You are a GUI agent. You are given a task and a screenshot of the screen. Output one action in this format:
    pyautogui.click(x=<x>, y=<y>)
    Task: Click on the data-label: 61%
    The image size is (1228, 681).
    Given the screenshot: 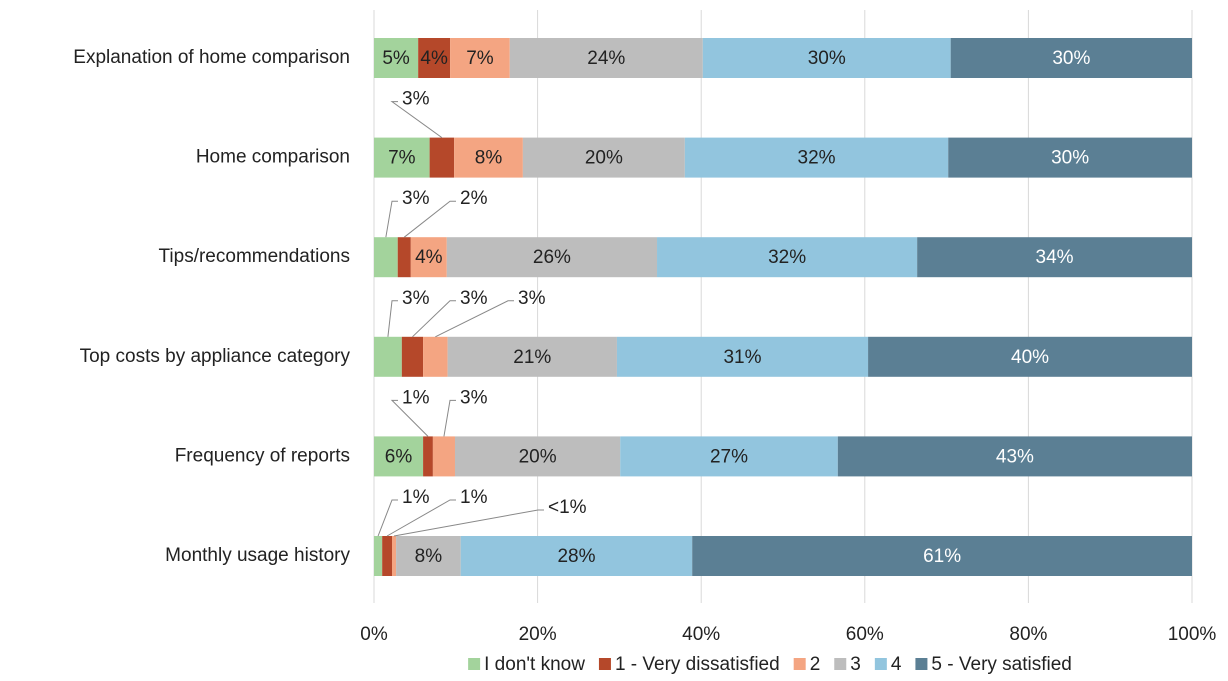 What is the action you would take?
    pyautogui.click(x=942, y=556)
    